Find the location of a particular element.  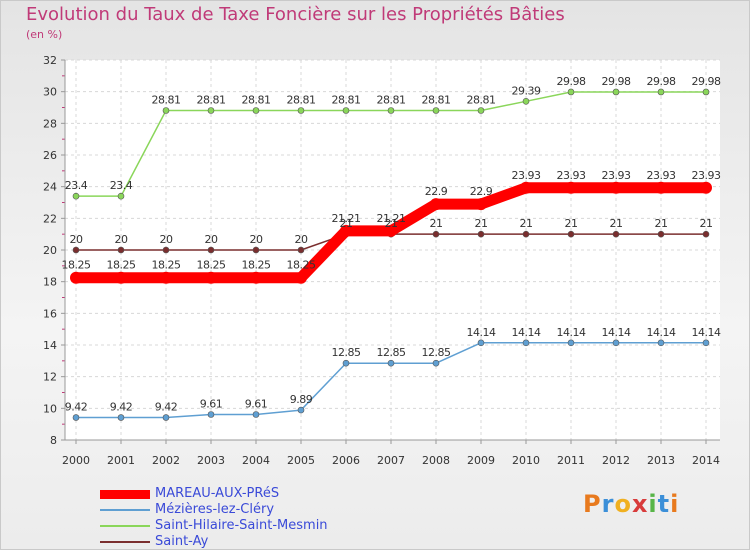

x-tick-label: 2012 is located at coordinates (616, 460).